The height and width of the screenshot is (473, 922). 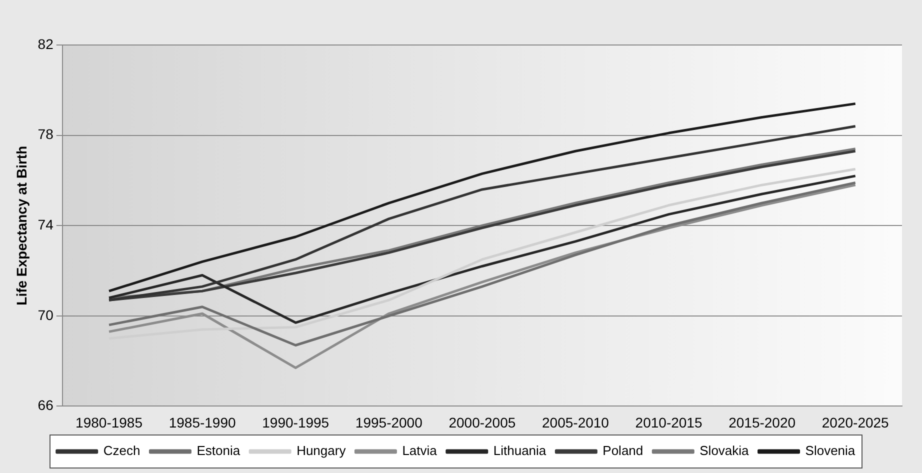 What do you see at coordinates (520, 450) in the screenshot?
I see `legend-label: Lithuania` at bounding box center [520, 450].